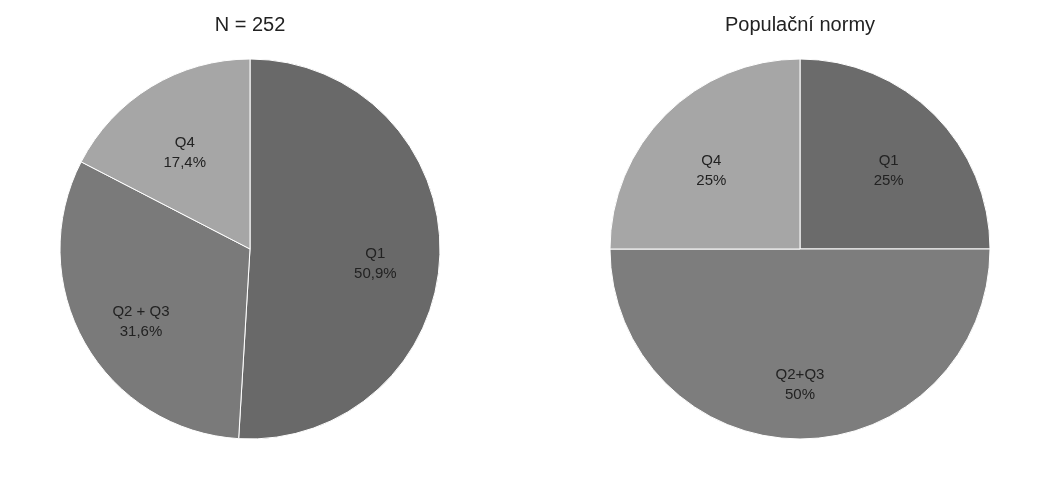 The width and height of the screenshot is (1050, 482). What do you see at coordinates (800, 24) in the screenshot?
I see `chart-title: Populační normy` at bounding box center [800, 24].